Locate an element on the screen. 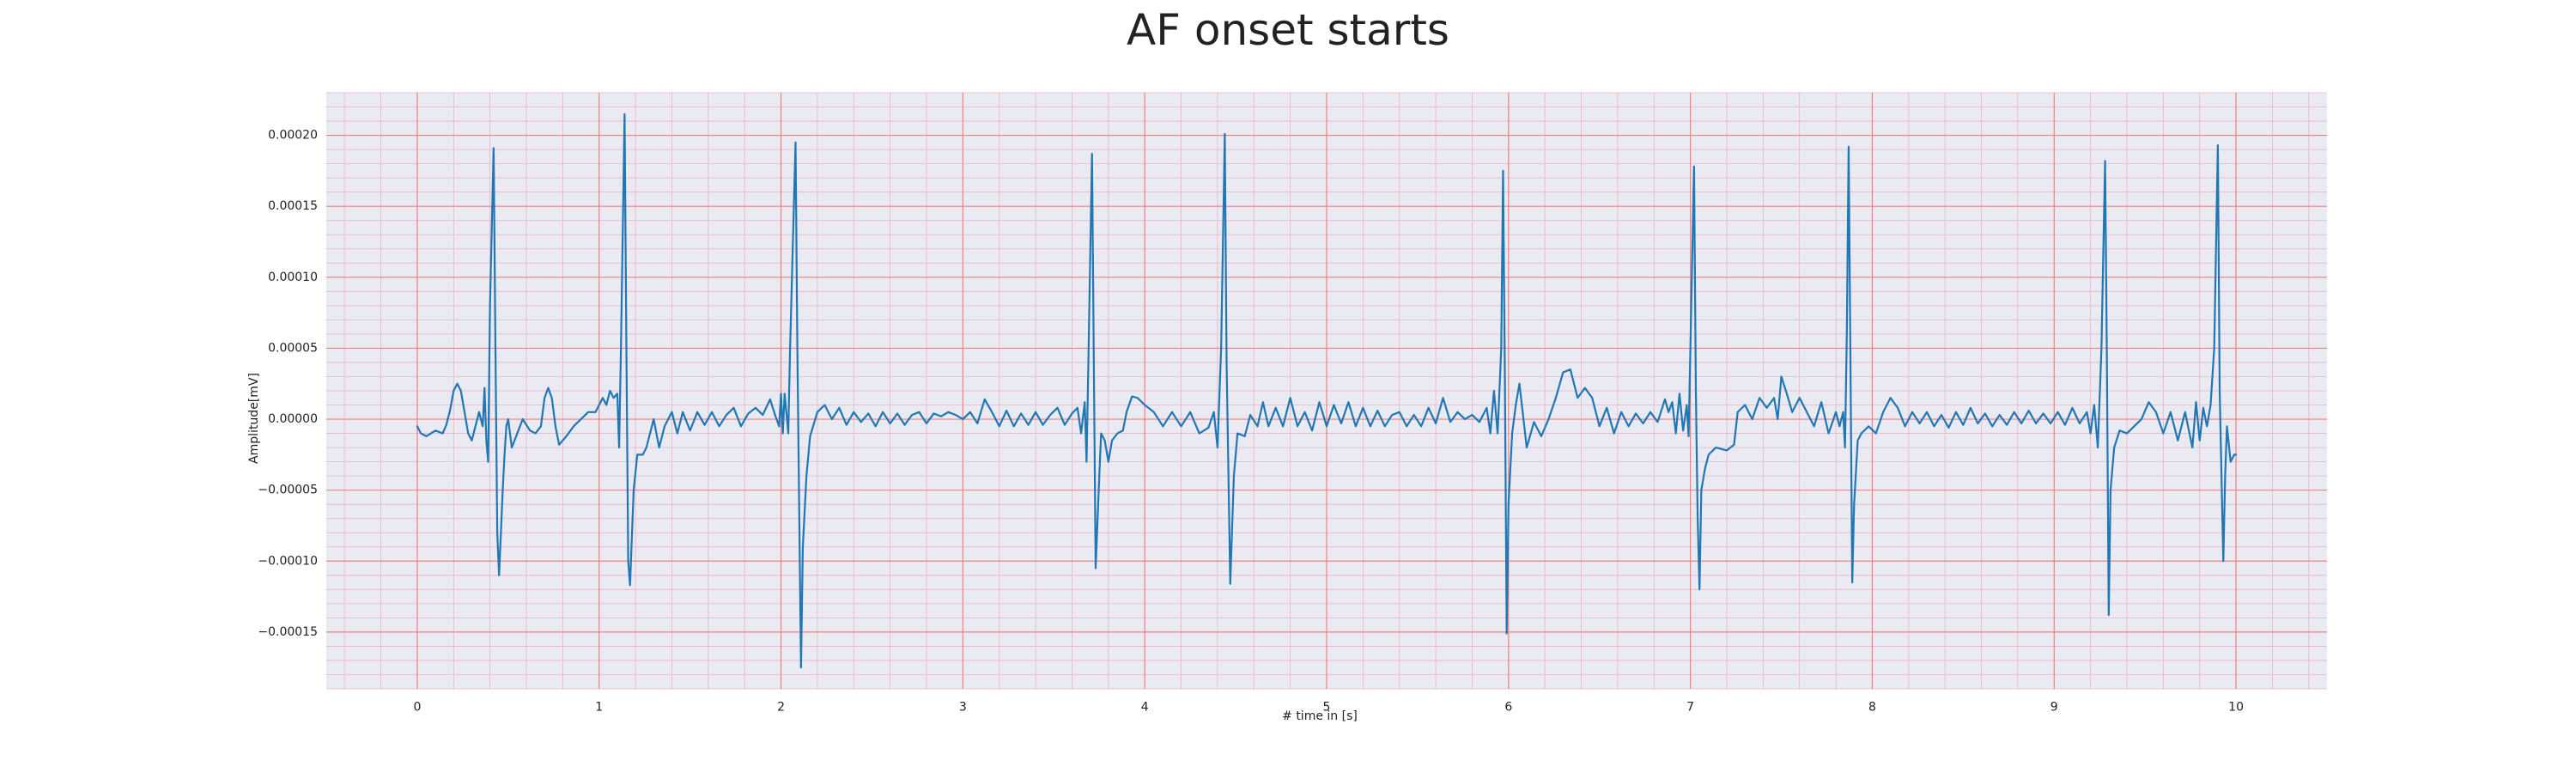 This screenshot has width=2576, height=773. chart-title: AF onset starts is located at coordinates (1288, 30).